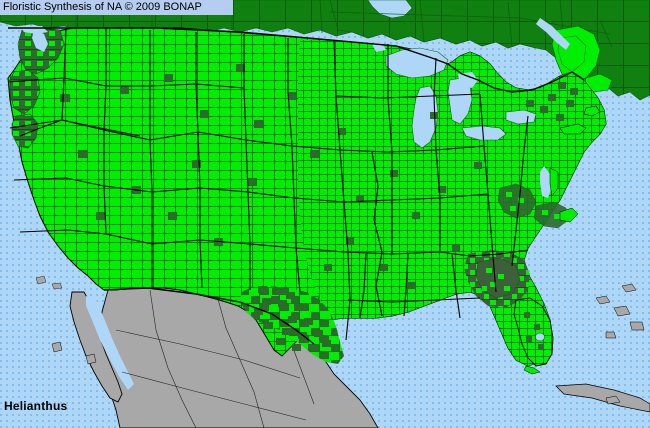 This screenshot has height=428, width=650. I want to click on florida-peninsula, so click(533, 332).